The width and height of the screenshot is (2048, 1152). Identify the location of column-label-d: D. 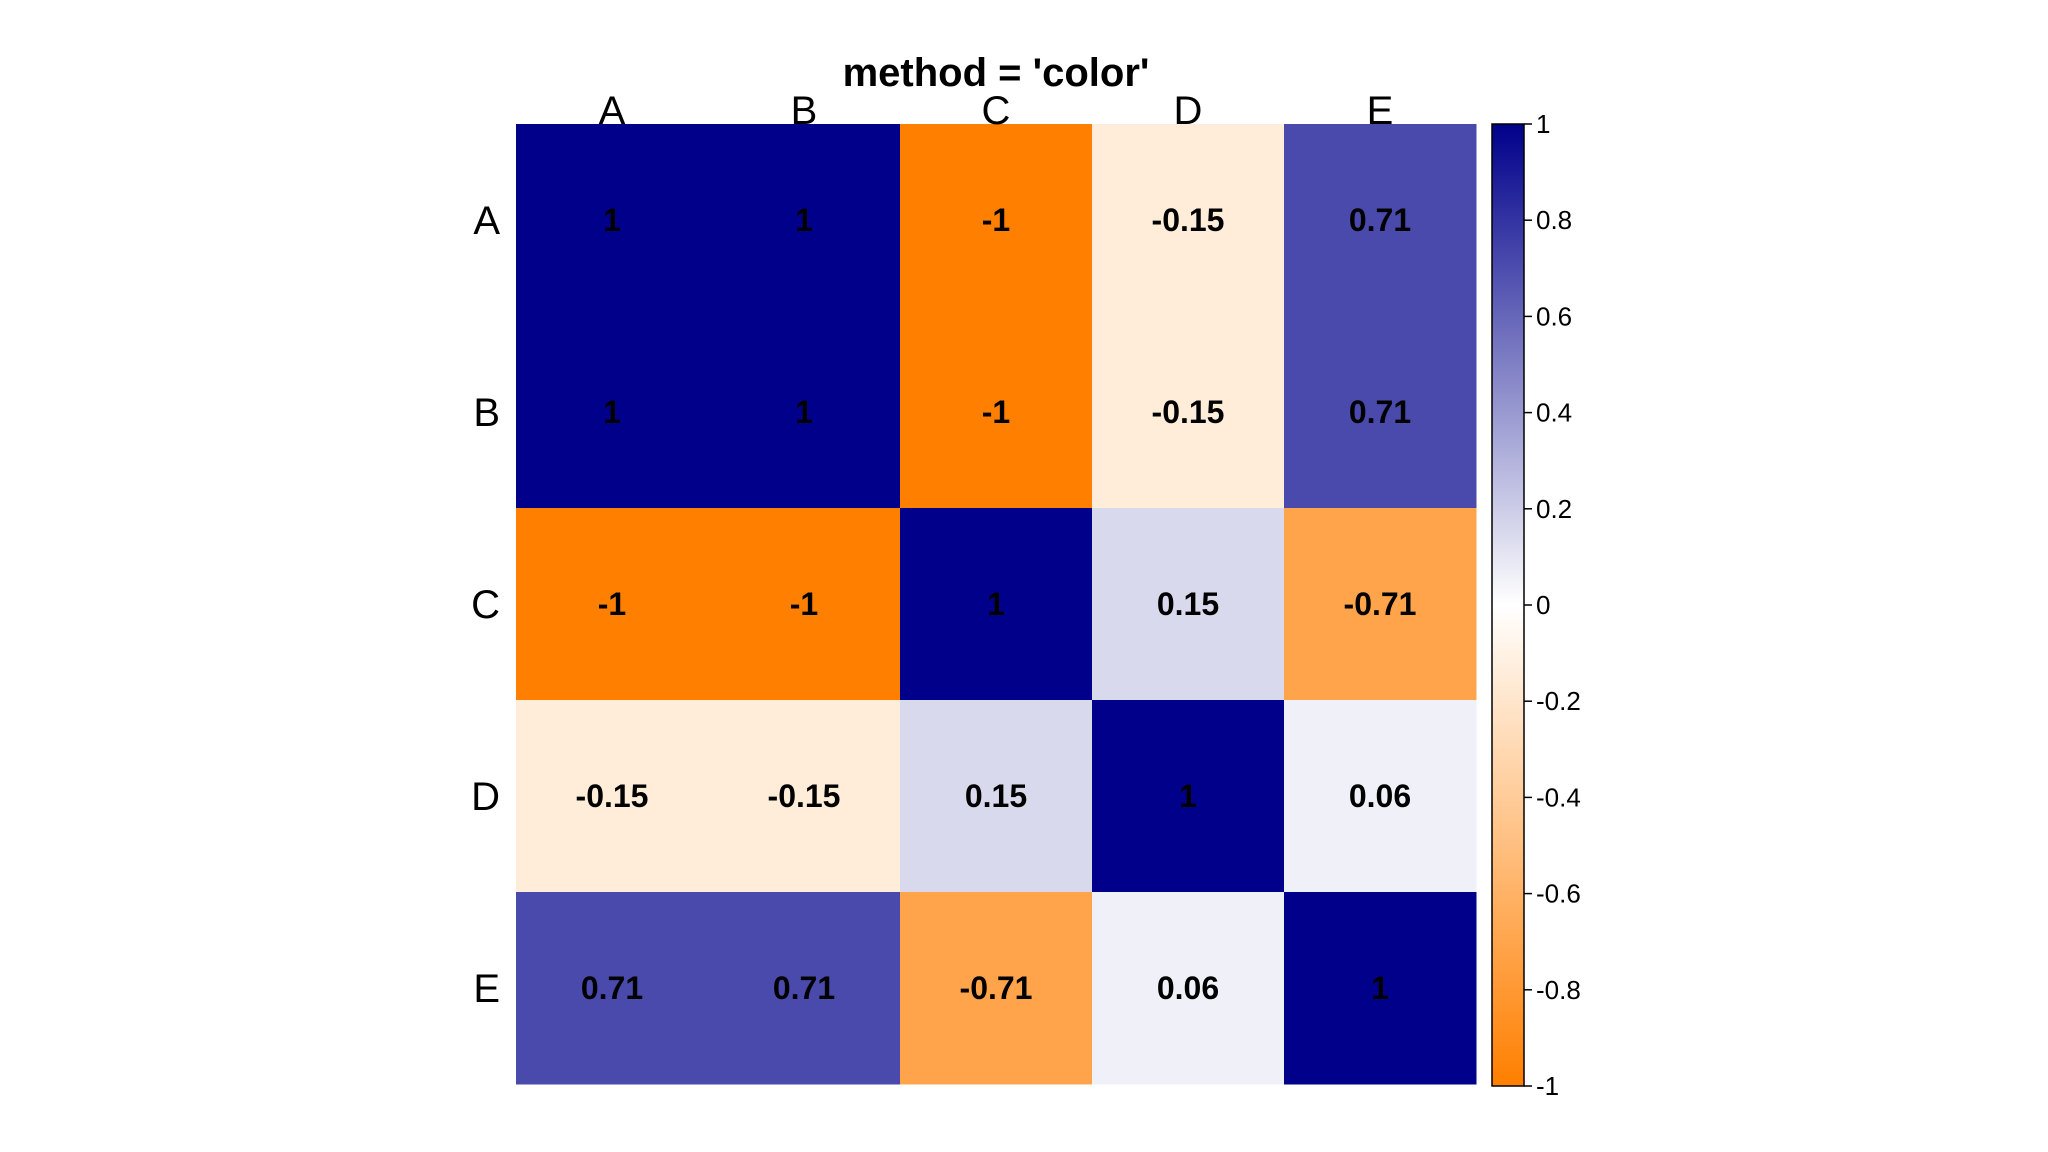
(1188, 111).